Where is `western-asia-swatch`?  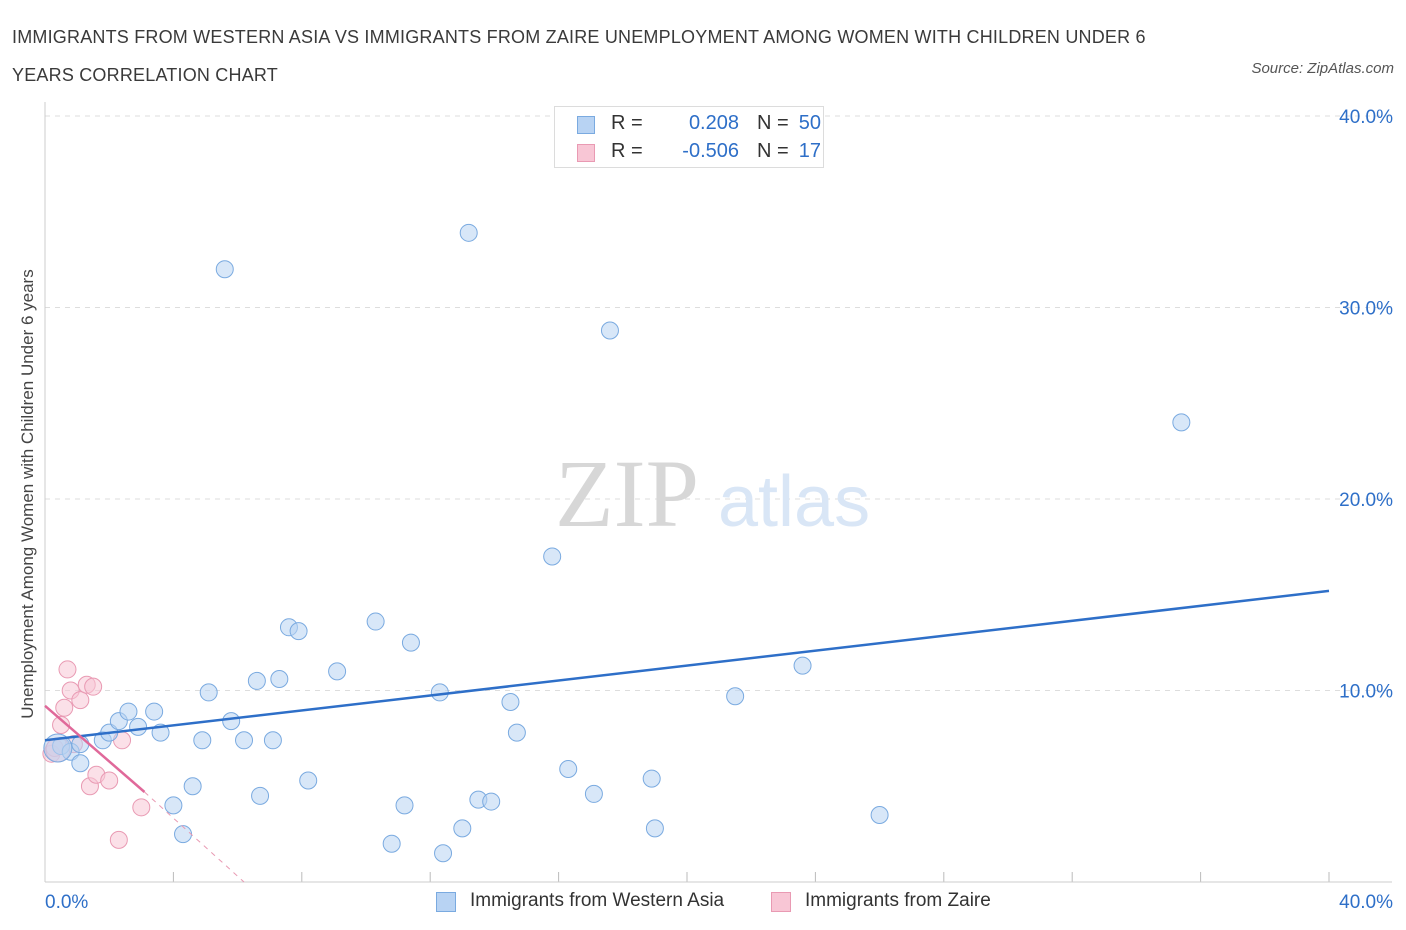 western-asia-swatch is located at coordinates (586, 125).